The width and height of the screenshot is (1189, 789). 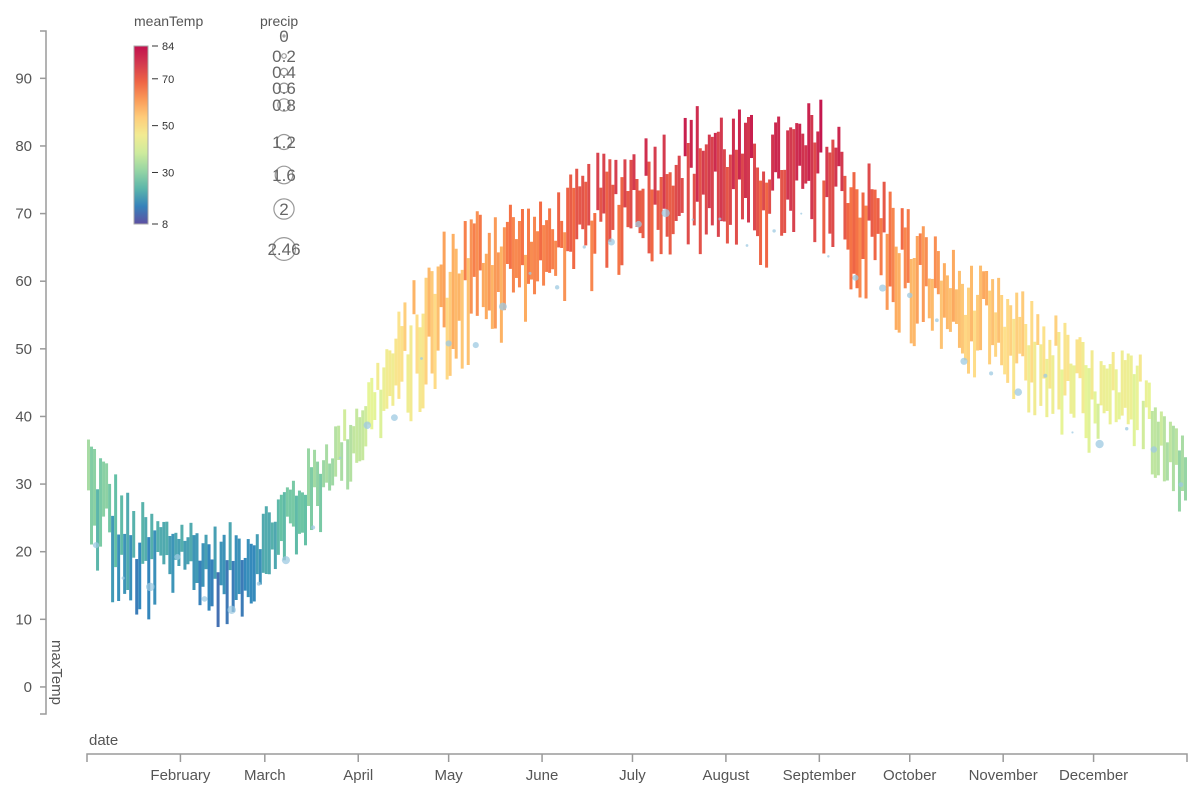 I want to click on size-legend-label: 0.4, so click(x=284, y=72).